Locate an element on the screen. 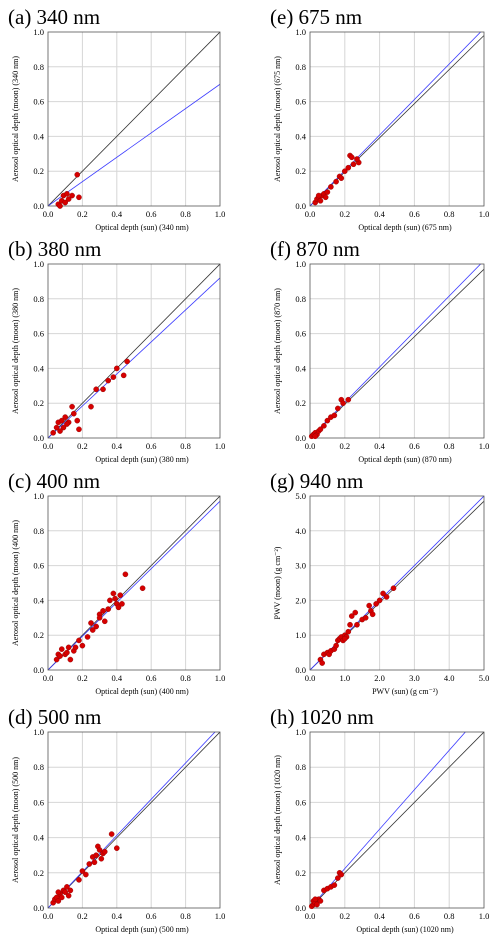 This screenshot has width=500, height=947. y-axis-label: Aerosol optical depth (moon) (675 nm) is located at coordinates (277, 119).